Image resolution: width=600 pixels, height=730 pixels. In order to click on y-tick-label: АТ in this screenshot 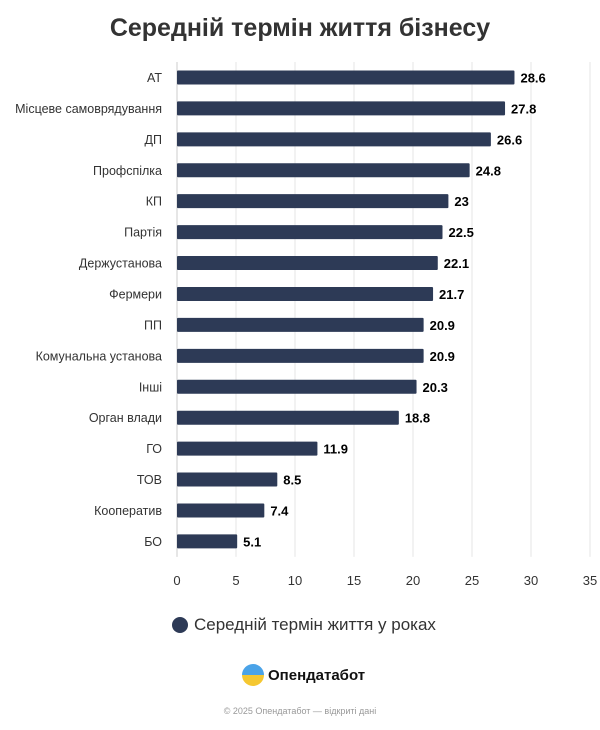, I will do `click(154, 78)`.